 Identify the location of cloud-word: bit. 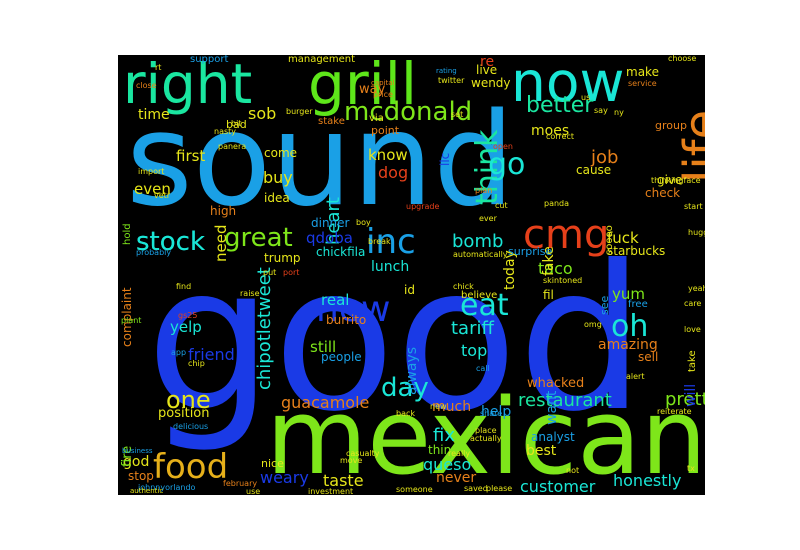
(236, 123).